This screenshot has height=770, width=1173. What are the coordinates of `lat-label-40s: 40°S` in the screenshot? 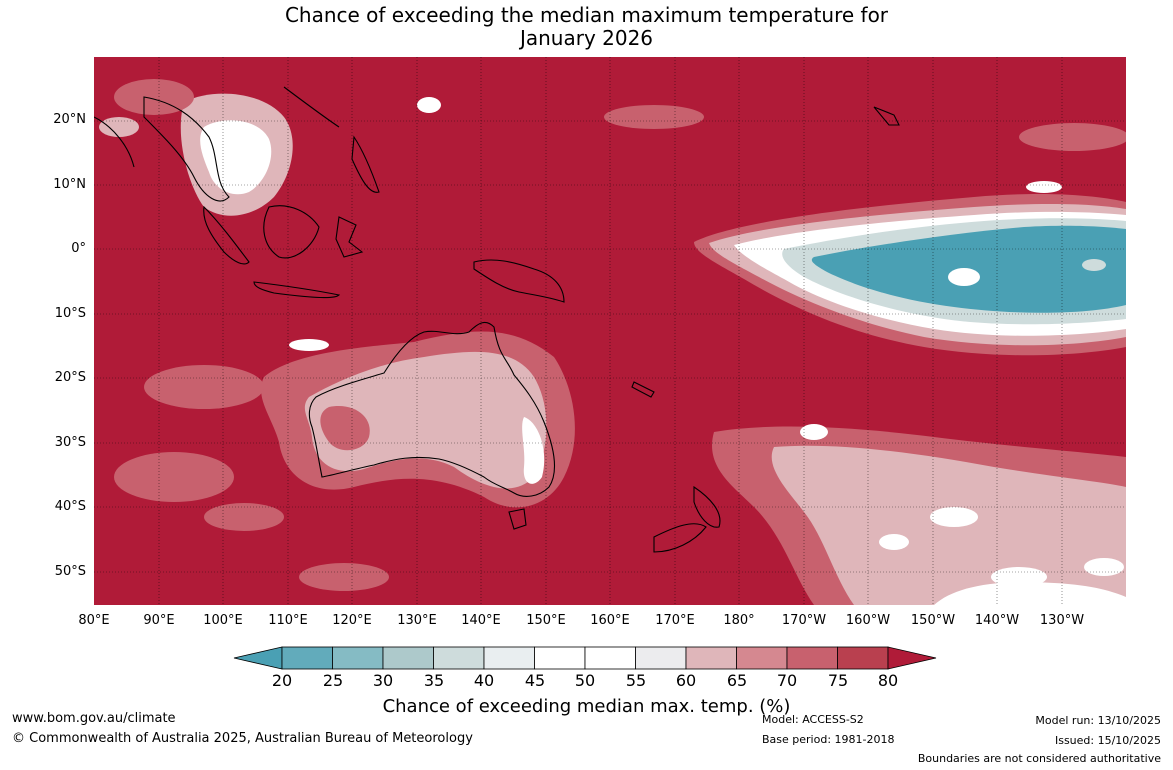 It's located at (70, 506).